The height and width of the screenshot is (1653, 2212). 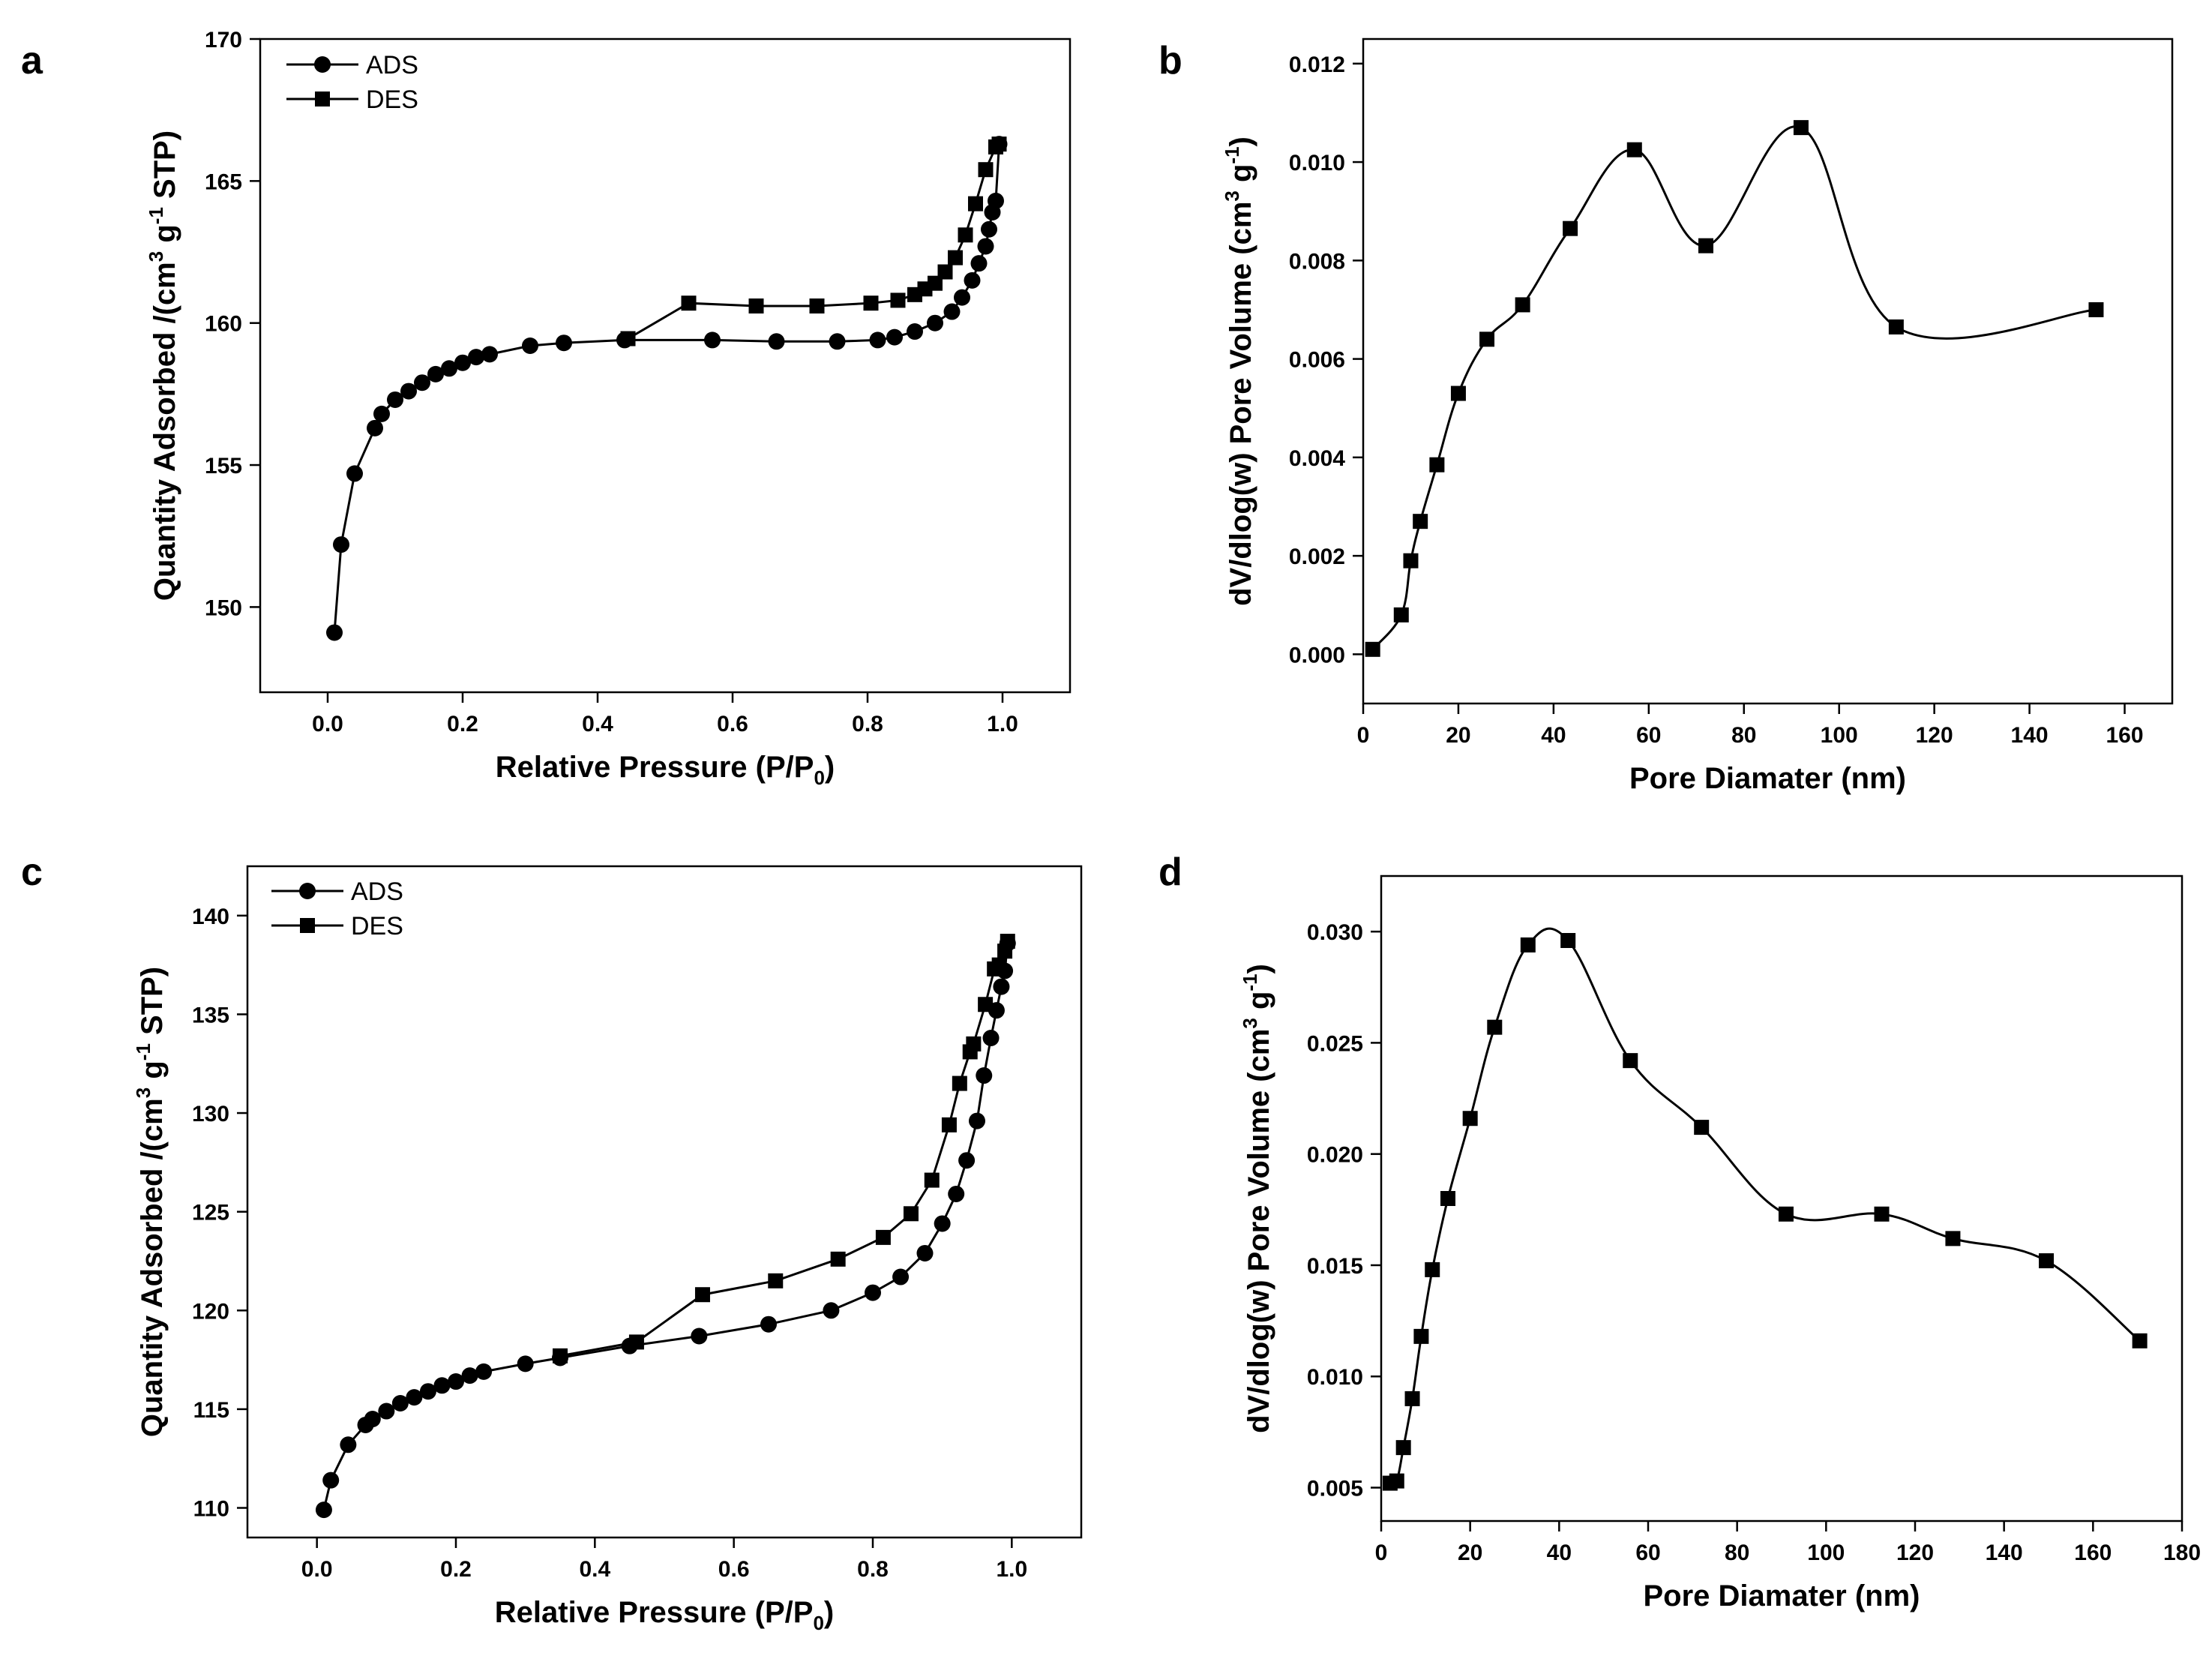 I want to click on x-tick-label: 160, so click(x=2124, y=735).